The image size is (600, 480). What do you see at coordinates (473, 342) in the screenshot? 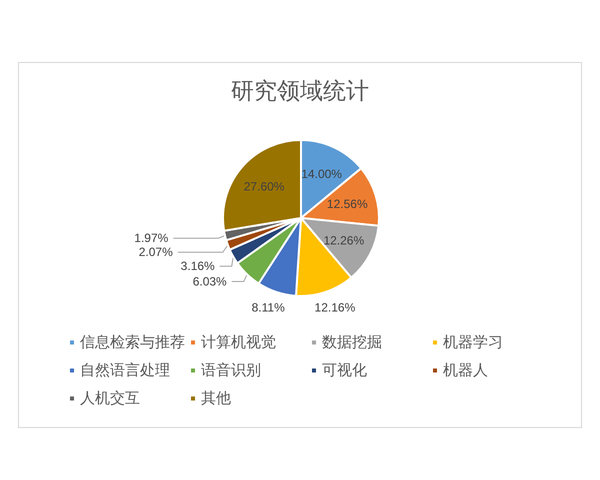
I see `legend-label: 机器学习` at bounding box center [473, 342].